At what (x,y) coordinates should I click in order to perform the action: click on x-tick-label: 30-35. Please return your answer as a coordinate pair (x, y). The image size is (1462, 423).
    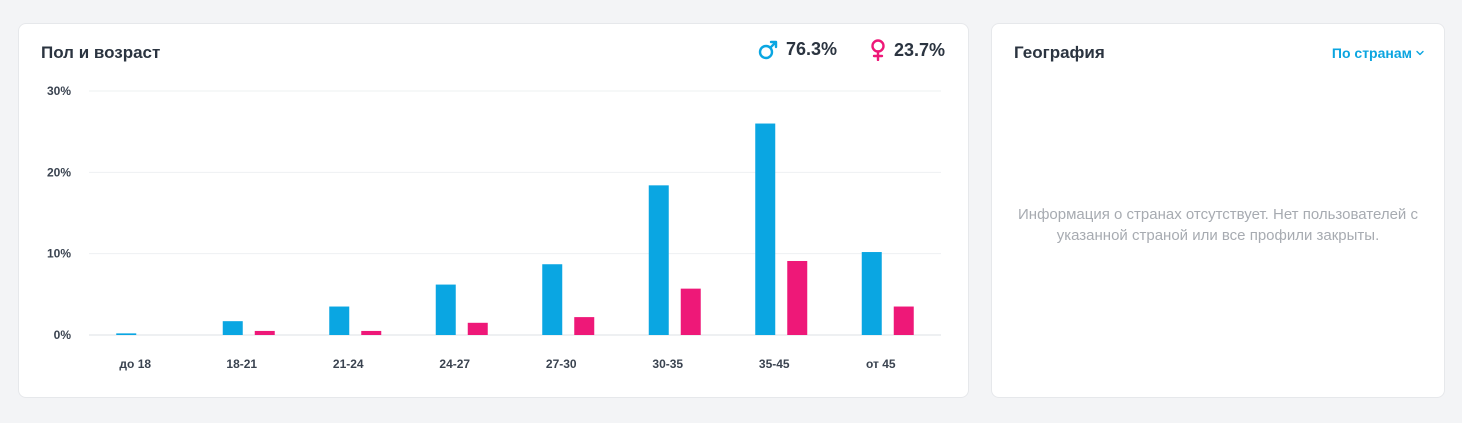
    Looking at the image, I should click on (667, 364).